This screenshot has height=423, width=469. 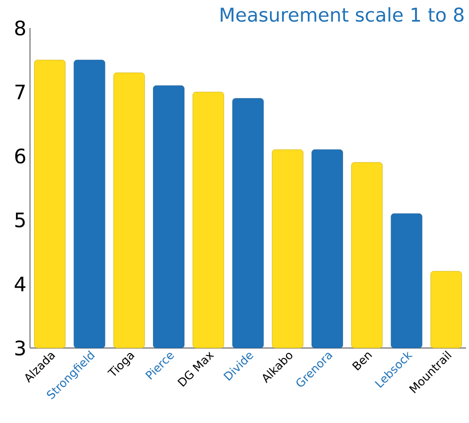 What do you see at coordinates (20, 156) in the screenshot?
I see `y-tick-label: 6` at bounding box center [20, 156].